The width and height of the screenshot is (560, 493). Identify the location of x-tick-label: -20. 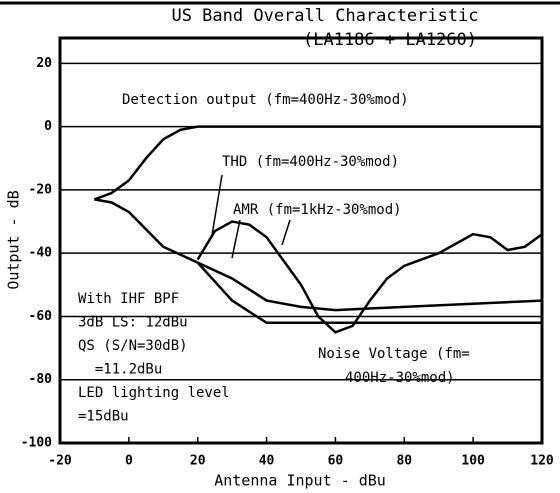
(60, 461).